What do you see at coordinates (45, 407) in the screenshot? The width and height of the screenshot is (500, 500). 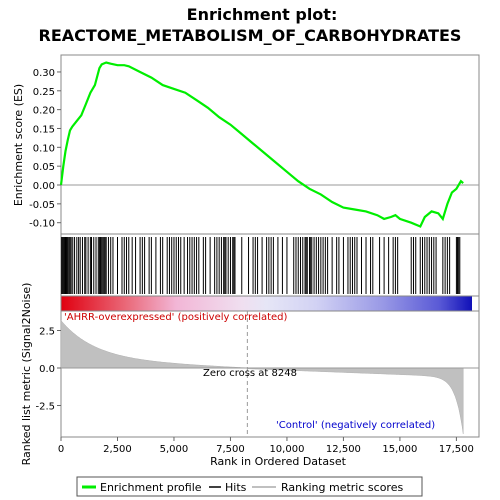 I see `metric-tick-label: -2.5` at bounding box center [45, 407].